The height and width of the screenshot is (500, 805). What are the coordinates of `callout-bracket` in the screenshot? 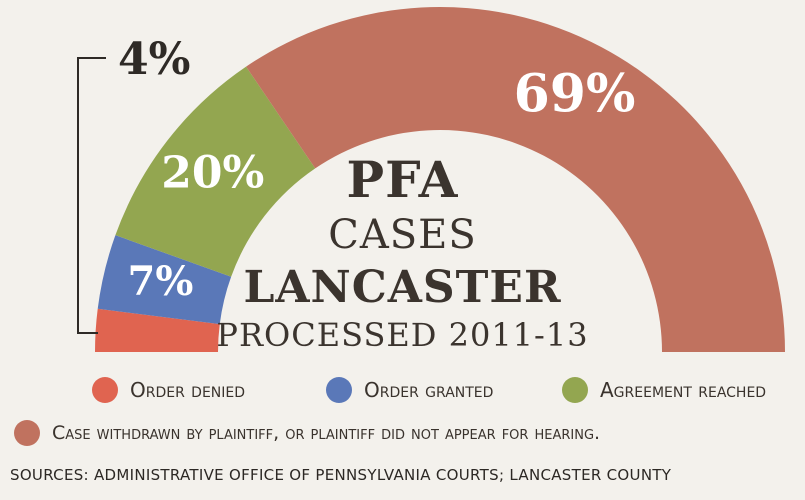 It's located at (91, 195).